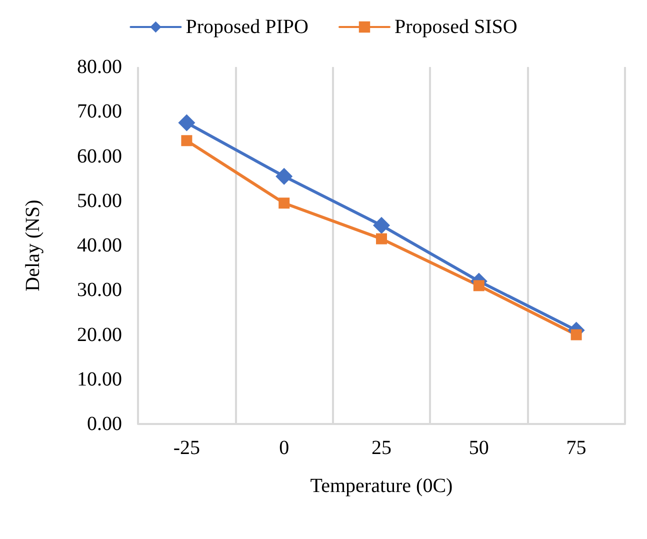 This screenshot has width=647, height=539. I want to click on y-tick-label: 10.00, so click(99, 379).